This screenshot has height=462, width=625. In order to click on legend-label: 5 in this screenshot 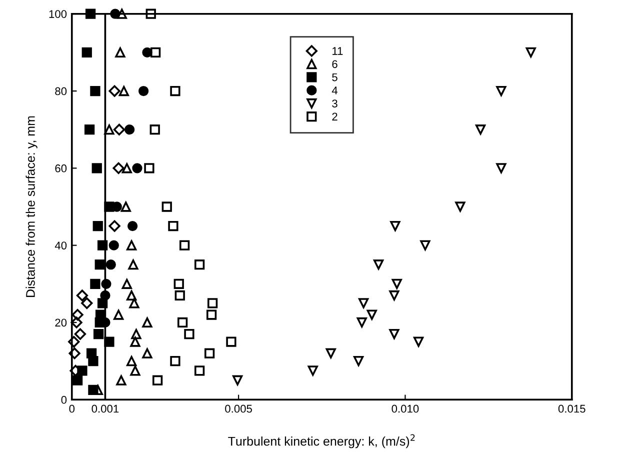, I will do `click(335, 77)`.